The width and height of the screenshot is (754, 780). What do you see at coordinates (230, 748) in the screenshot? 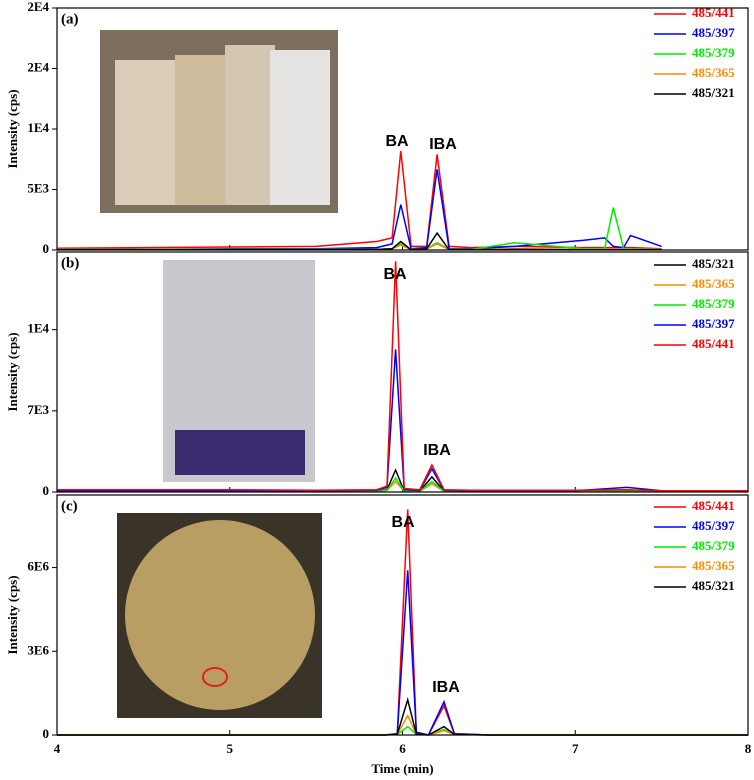
I see `x-tick-label: 5` at bounding box center [230, 748].